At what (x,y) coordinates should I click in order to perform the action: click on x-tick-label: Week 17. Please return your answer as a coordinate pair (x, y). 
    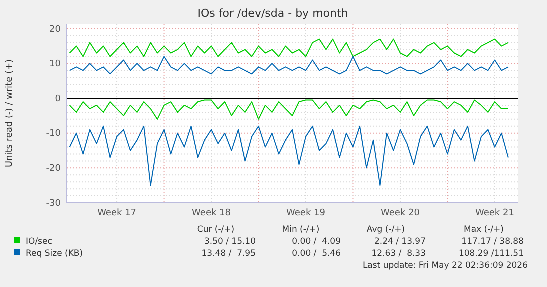
    Looking at the image, I should click on (117, 213).